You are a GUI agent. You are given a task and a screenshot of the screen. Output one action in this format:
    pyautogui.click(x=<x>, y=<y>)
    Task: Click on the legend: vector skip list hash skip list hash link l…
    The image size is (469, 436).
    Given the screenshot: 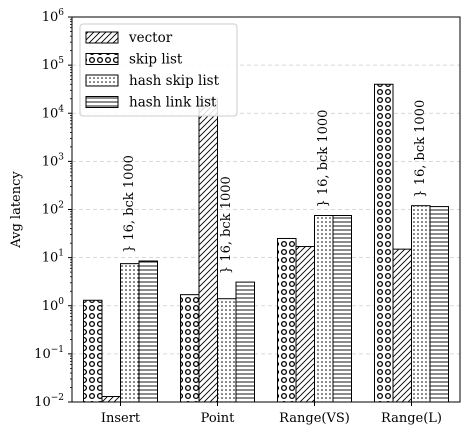 What is the action you would take?
    pyautogui.click(x=158, y=70)
    